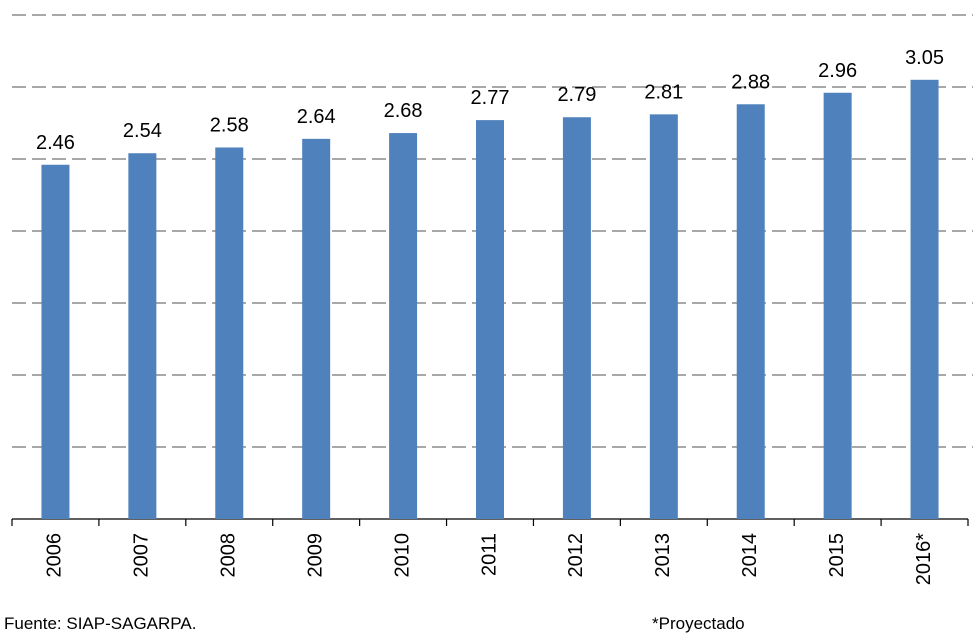 The width and height of the screenshot is (973, 637). Describe the element at coordinates (403, 111) in the screenshot. I see `value-label: 2.68` at that location.